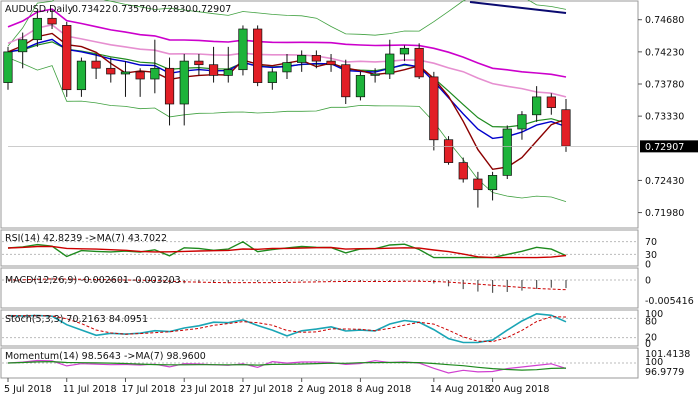 Image resolution: width=700 pixels, height=400 pixels. I want to click on rsi-tick-label: 70, so click(651, 242).